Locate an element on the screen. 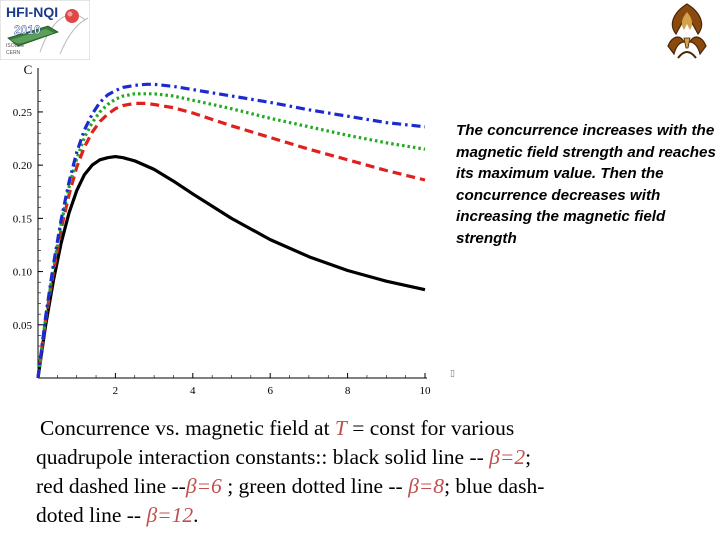 The image size is (720, 540). y-axis-label: C is located at coordinates (28, 69).